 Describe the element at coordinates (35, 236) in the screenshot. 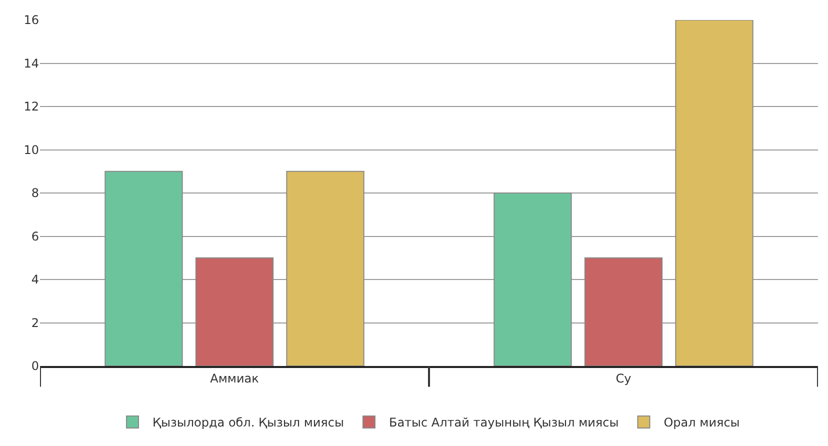

I see `y-tick-label: 6` at that location.